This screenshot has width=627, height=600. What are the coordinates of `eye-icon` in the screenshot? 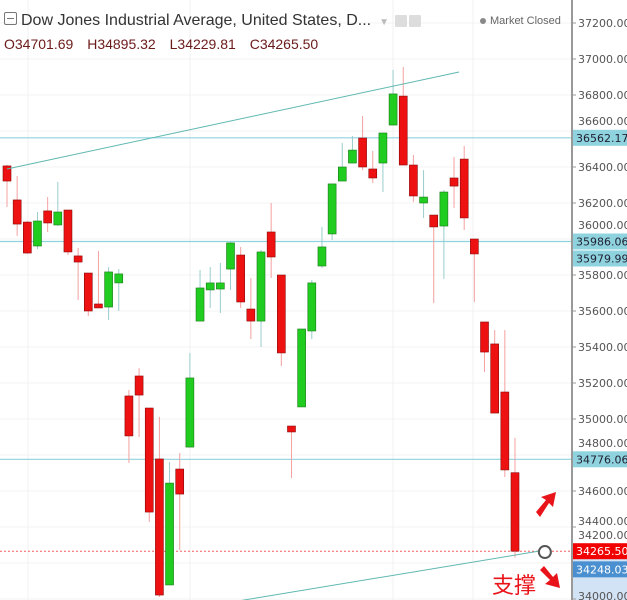 It's located at (401, 20).